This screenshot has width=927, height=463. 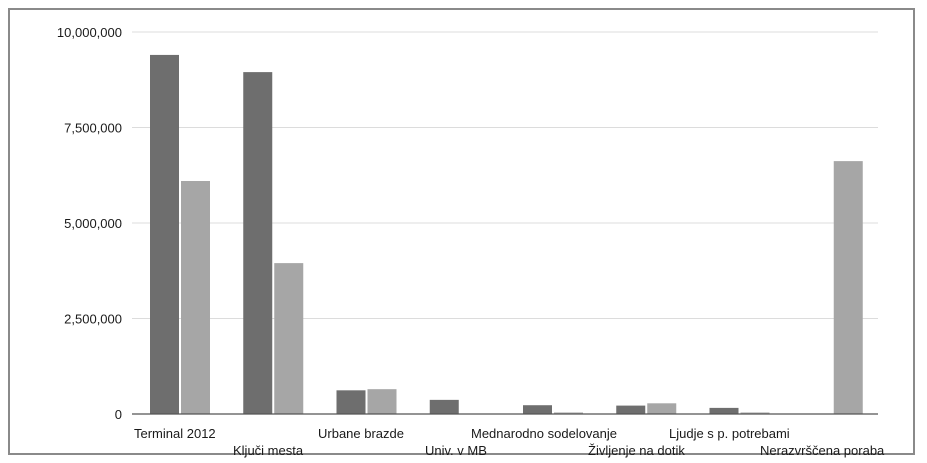 What do you see at coordinates (636, 450) in the screenshot?
I see `x-category-label: Življenje na dotik` at bounding box center [636, 450].